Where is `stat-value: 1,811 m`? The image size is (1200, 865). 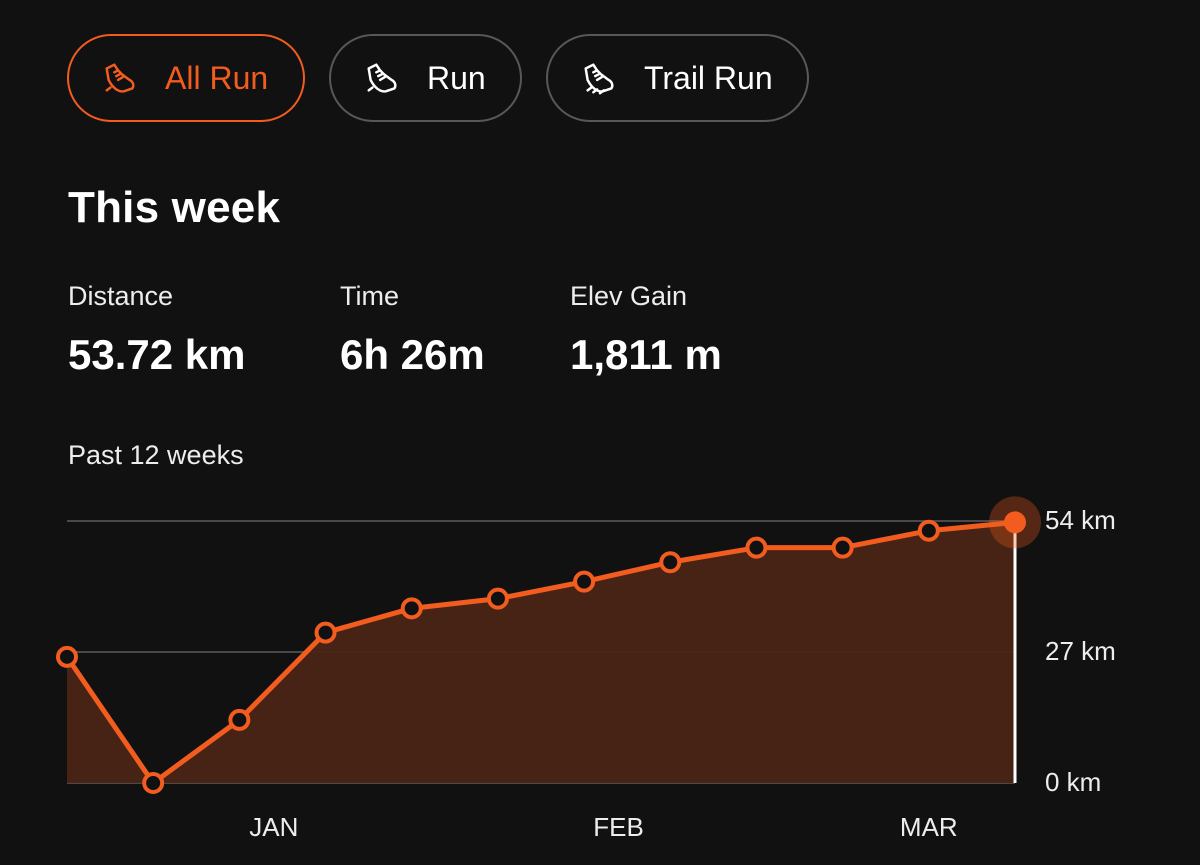 stat-value: 1,811 m is located at coordinates (646, 354).